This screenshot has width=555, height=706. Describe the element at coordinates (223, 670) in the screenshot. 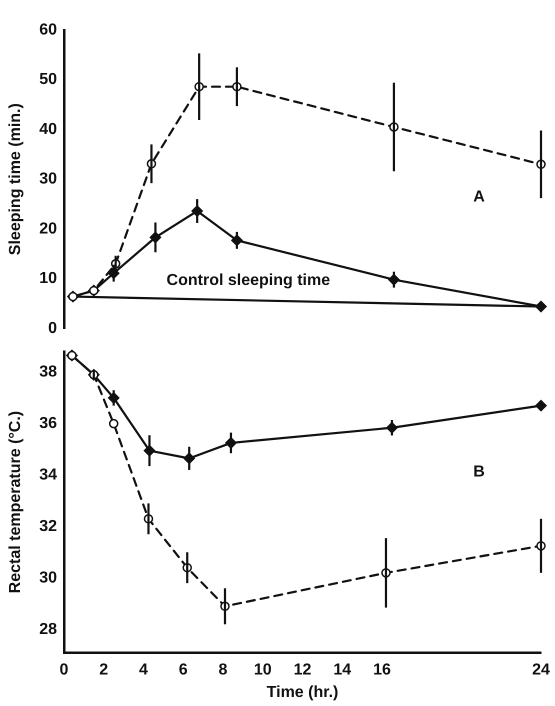

I see `x-tick-label: 8` at that location.